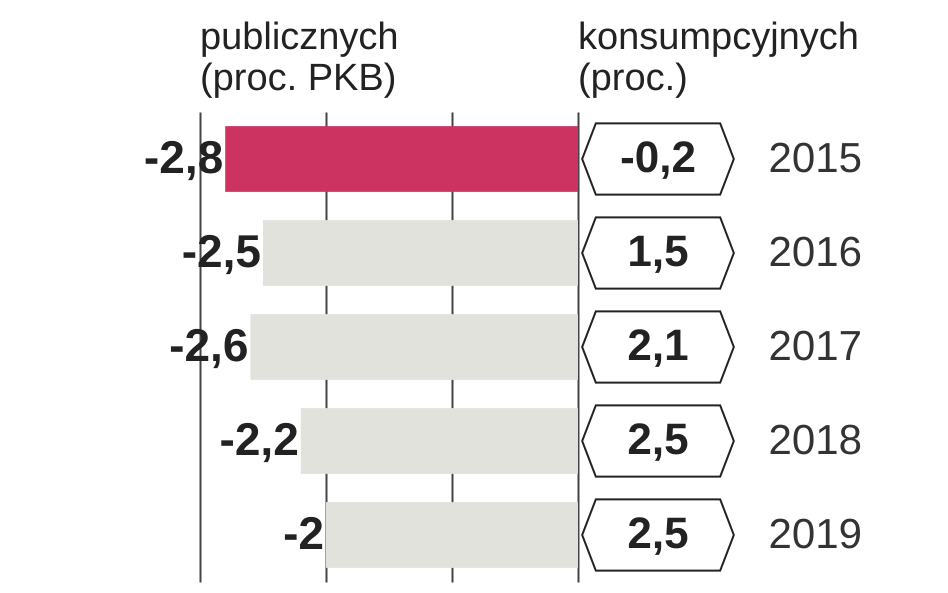 Image resolution: width=948 pixels, height=593 pixels. Describe the element at coordinates (299, 37) in the screenshot. I see `chart-title: publicznych` at that location.